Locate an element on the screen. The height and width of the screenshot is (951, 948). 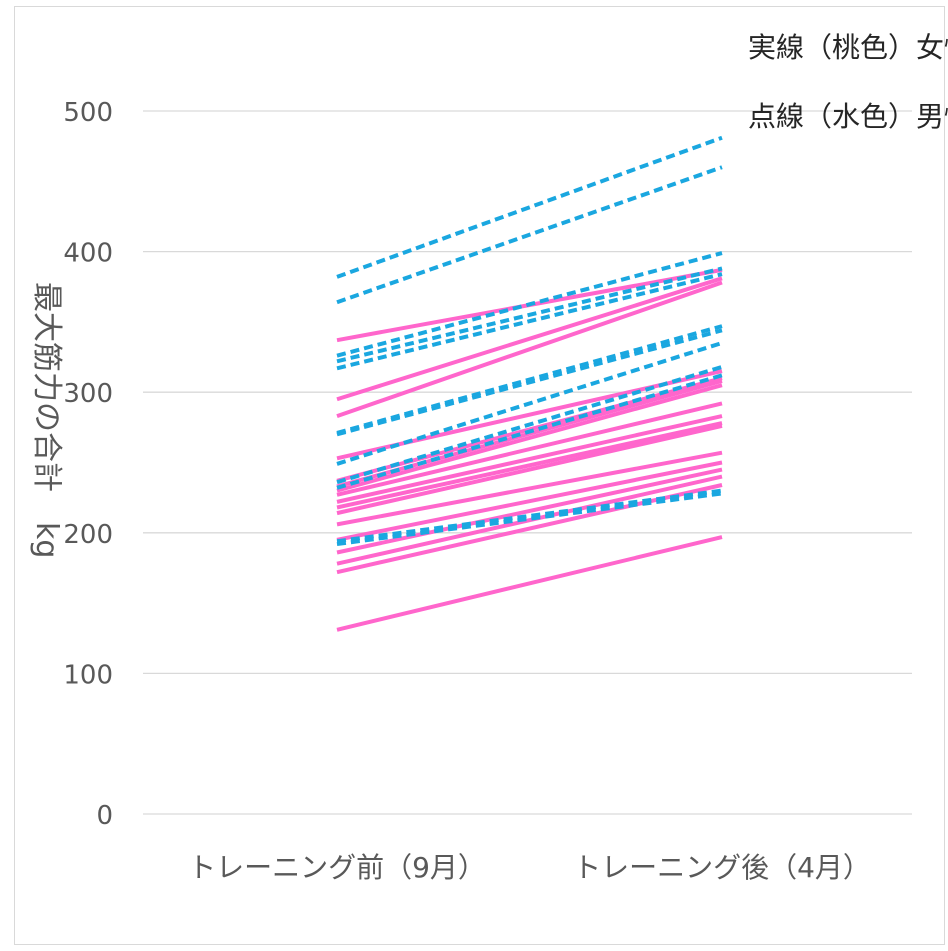
y-axis-label: 最大筋力の合計 kg is located at coordinates (46, 420).